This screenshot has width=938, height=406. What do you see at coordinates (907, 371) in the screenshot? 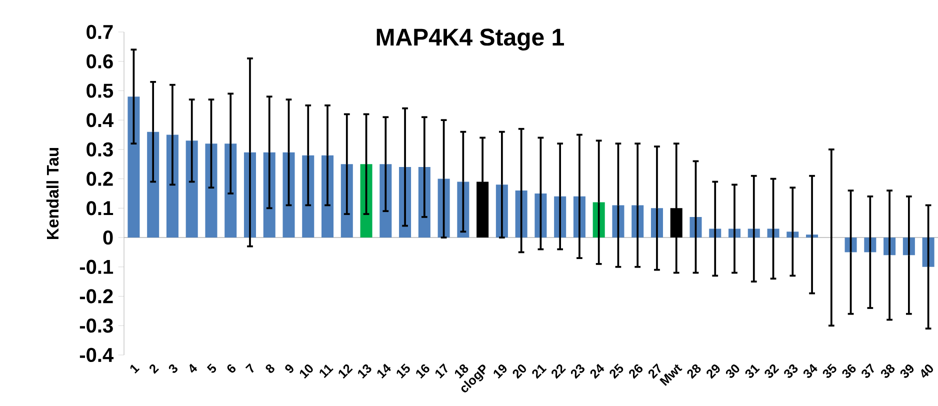
I see `x-tick-label: 39` at bounding box center [907, 371].